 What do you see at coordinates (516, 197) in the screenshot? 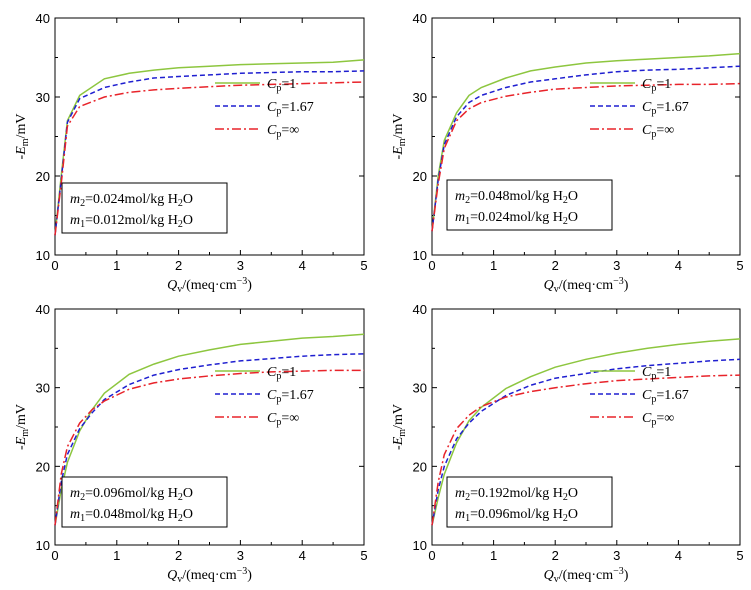
I see `concentration-label: m2=0.048mol/kg H2O` at bounding box center [516, 197].